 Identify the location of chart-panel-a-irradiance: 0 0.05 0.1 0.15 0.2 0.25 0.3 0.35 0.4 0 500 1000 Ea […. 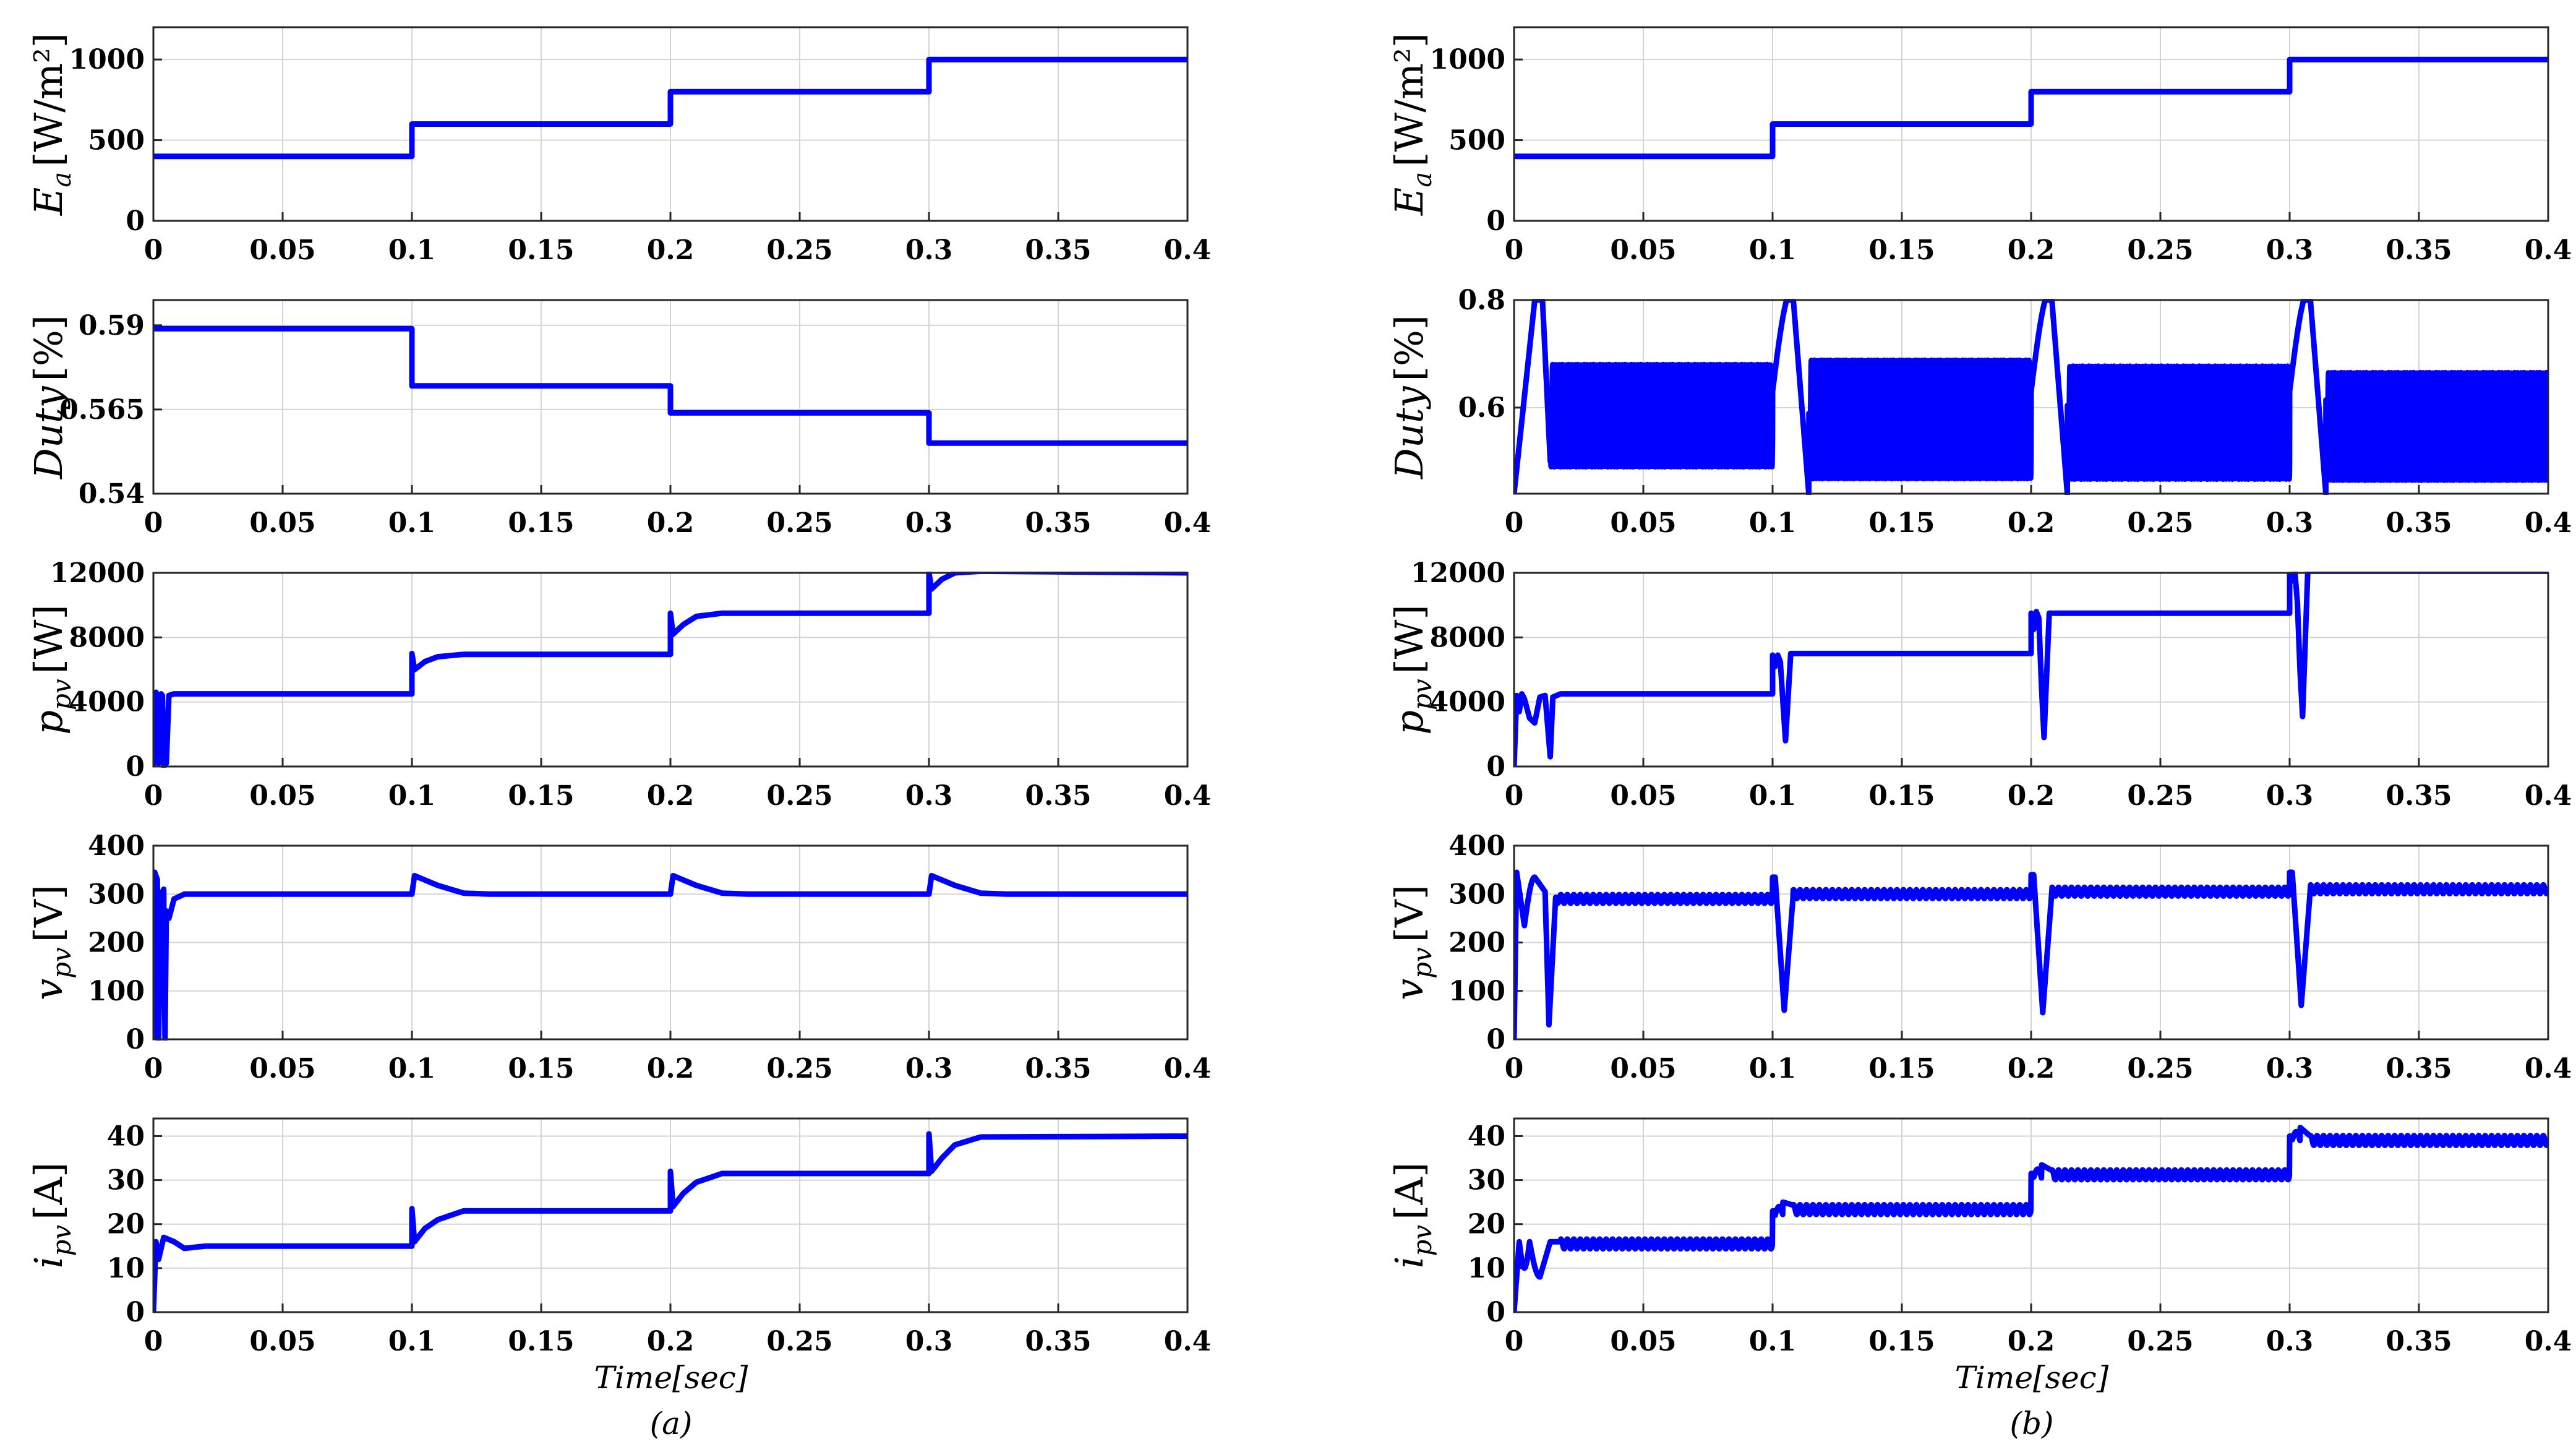
(619, 146).